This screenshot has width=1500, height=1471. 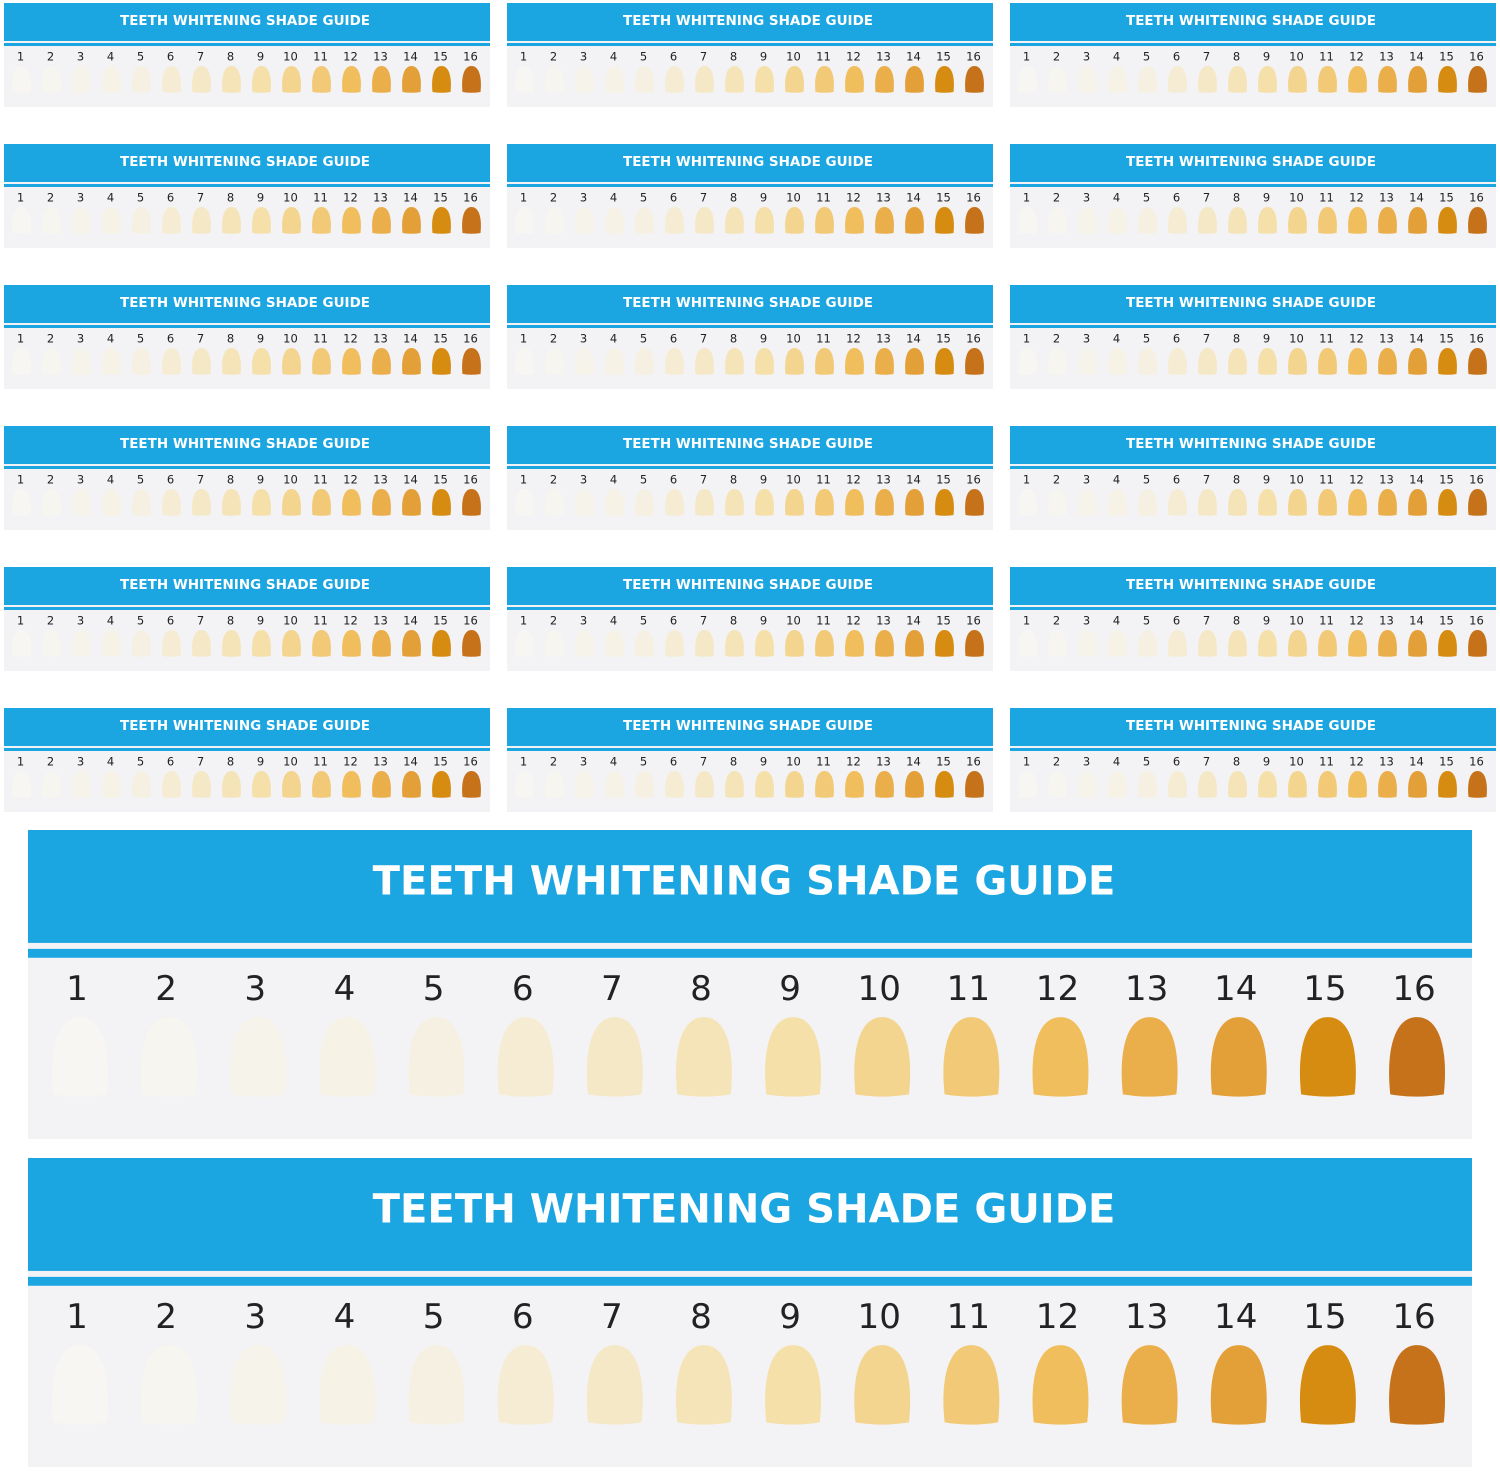 What do you see at coordinates (883, 57) in the screenshot?
I see `shade-number: 13` at bounding box center [883, 57].